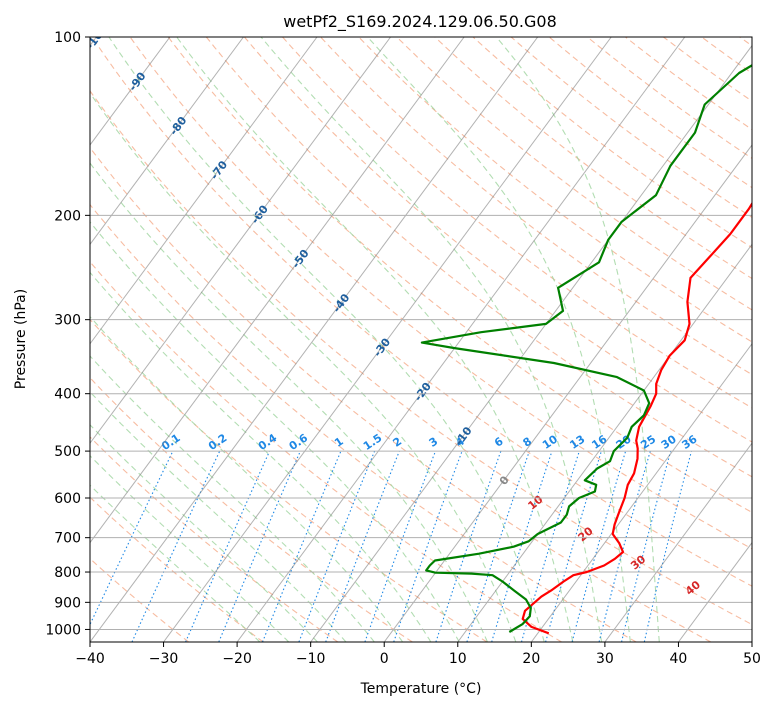  Describe the element at coordinates (420, 22) in the screenshot. I see `chart-title: wetPf2_S169.2024.129.06.50.G08` at that location.